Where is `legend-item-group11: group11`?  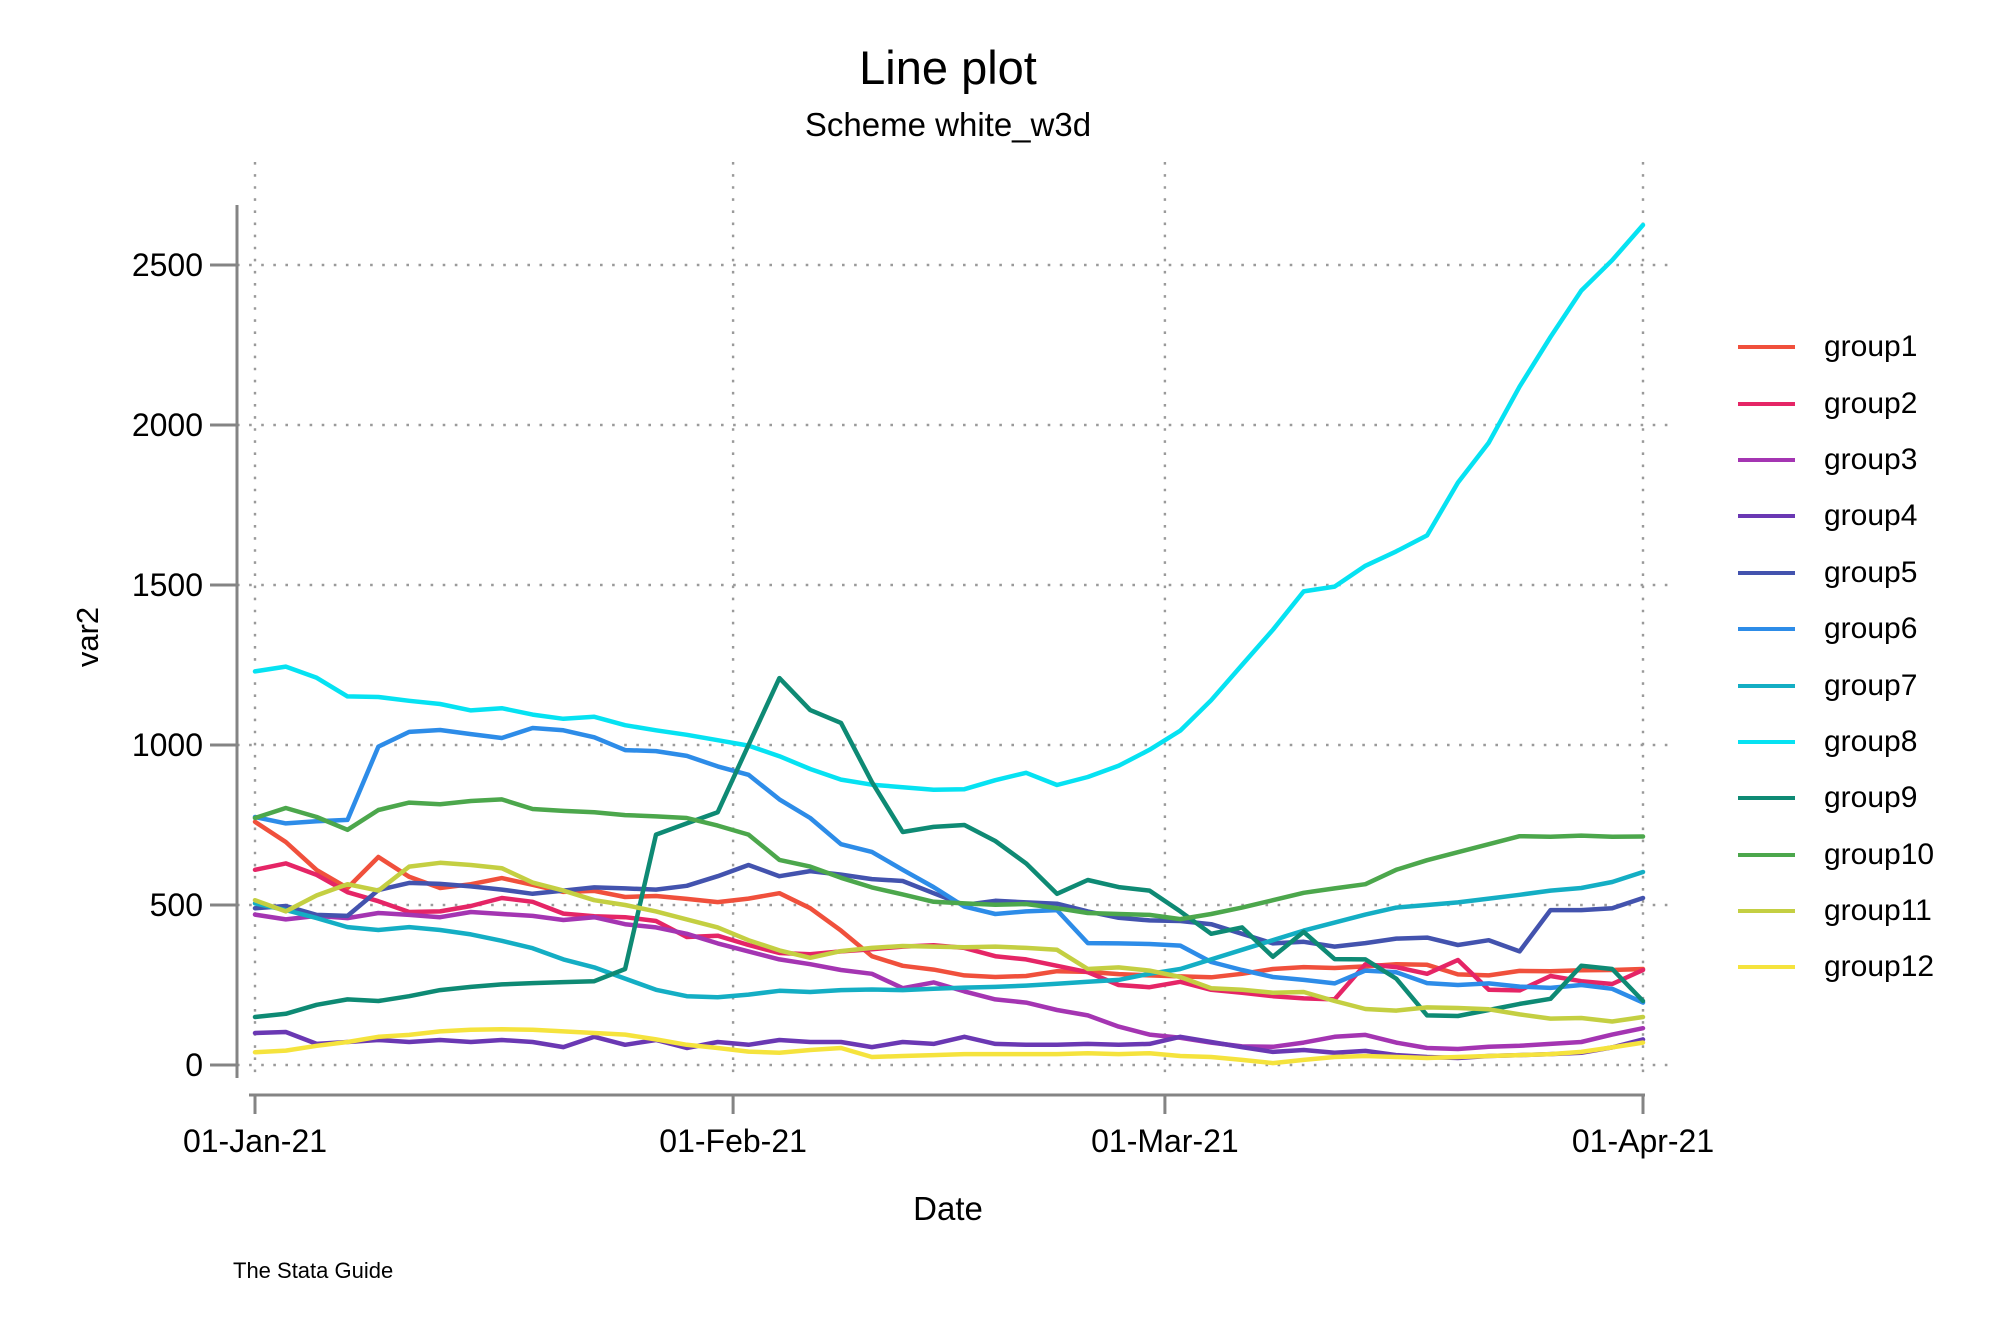
legend-item-group11: group11 is located at coordinates (1836, 911).